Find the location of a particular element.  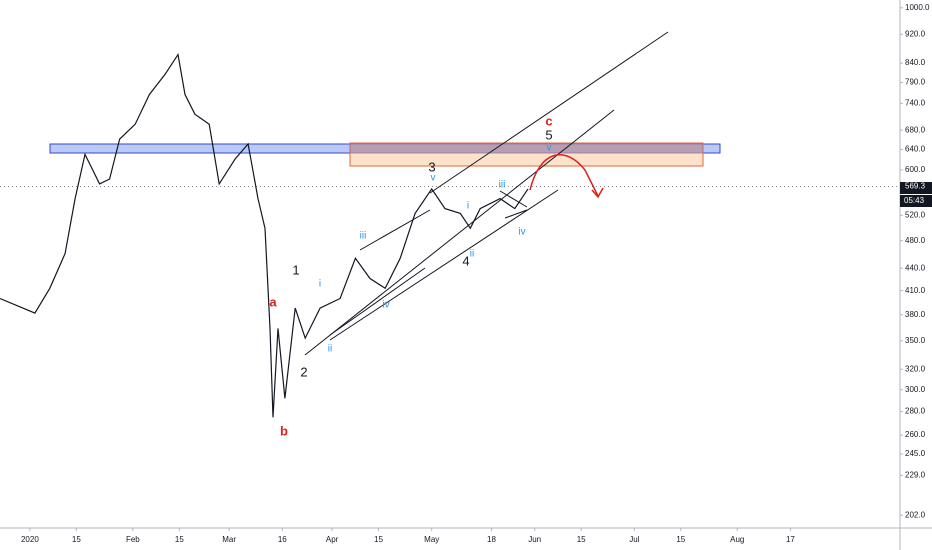

x-tick-label: 17 is located at coordinates (790, 539).